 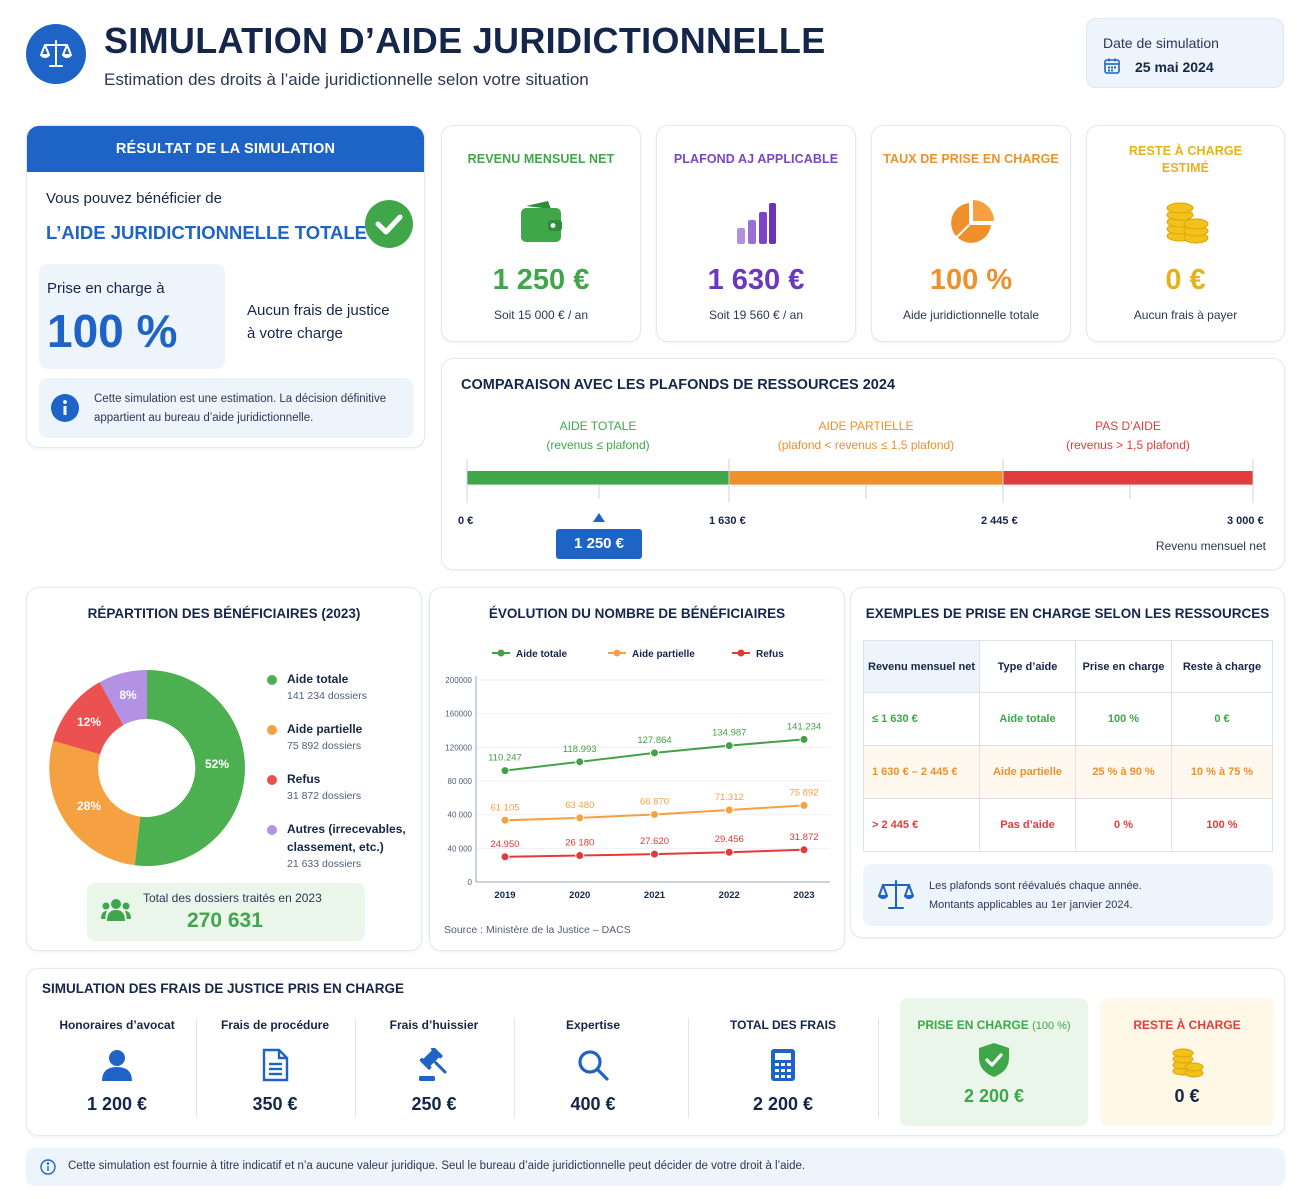 I want to click on fee-procedure: Frais de procédure 350 €, so click(x=275, y=1066).